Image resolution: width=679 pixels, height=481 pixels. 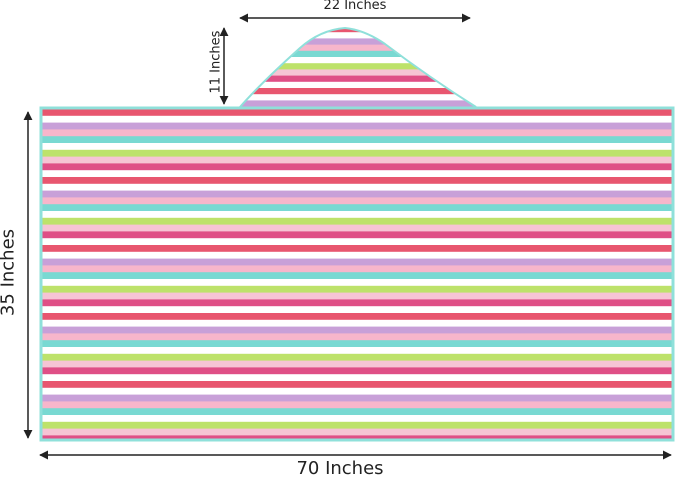 I want to click on hood-height-label: 11 Inches, so click(x=216, y=62).